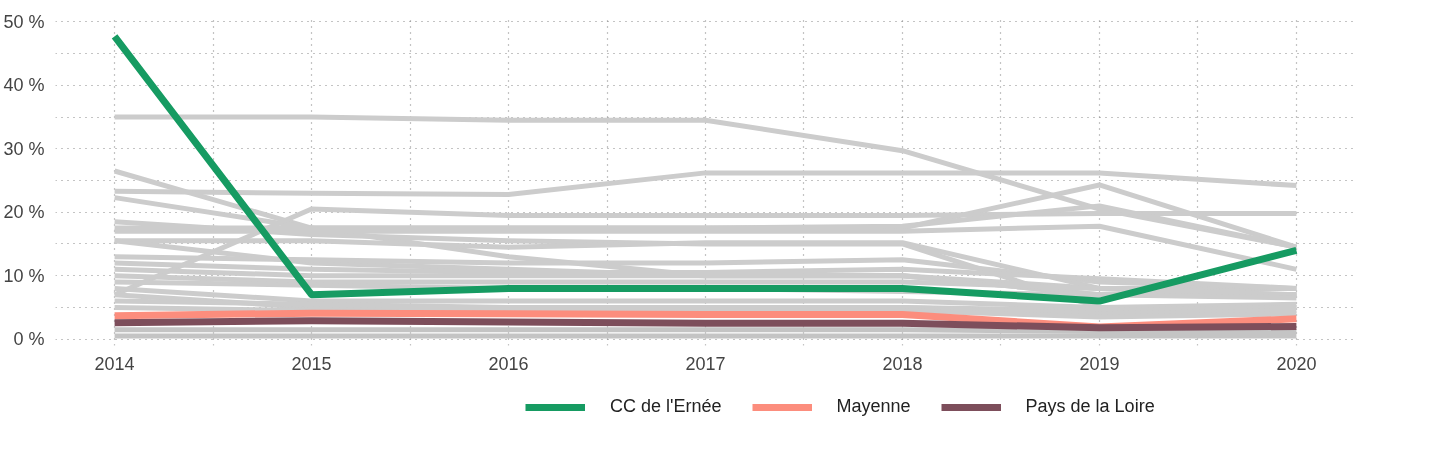  What do you see at coordinates (29, 339) in the screenshot?
I see `y-tick-label: 0 %` at bounding box center [29, 339].